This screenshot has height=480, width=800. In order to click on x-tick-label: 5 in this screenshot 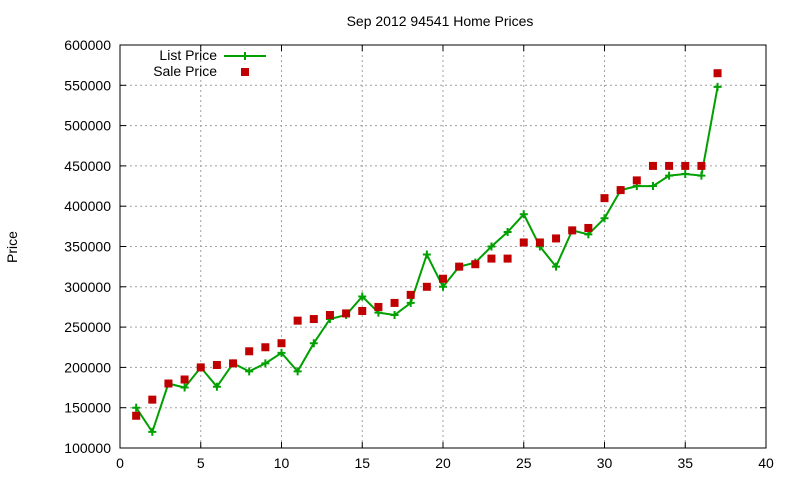, I will do `click(201, 463)`.